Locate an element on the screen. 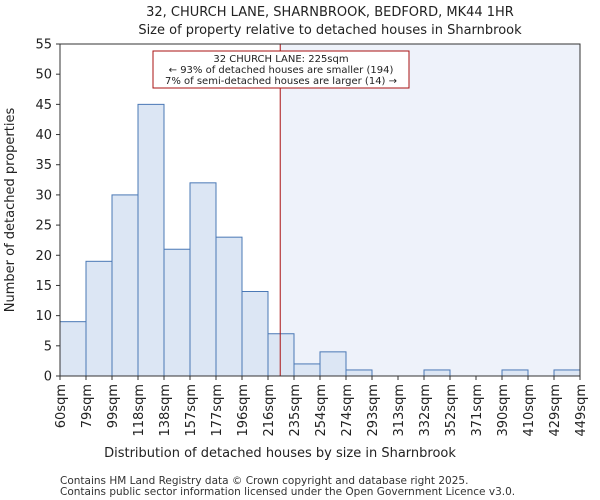 The image size is (600, 500). bar-332sqm is located at coordinates (437, 373).